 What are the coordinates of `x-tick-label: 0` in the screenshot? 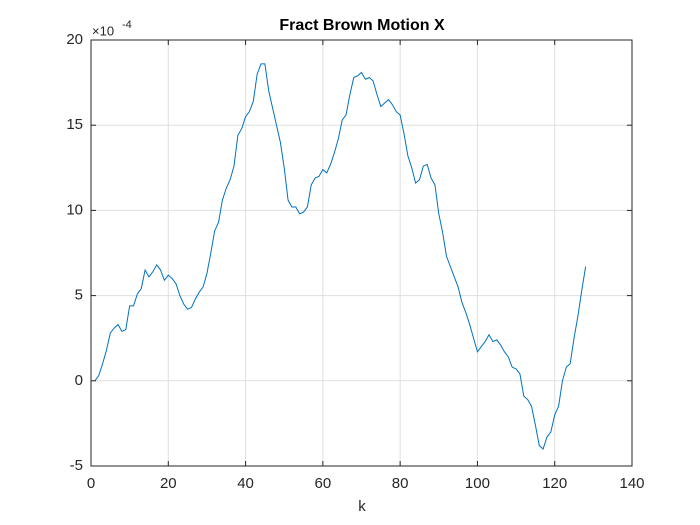 It's located at (91, 483).